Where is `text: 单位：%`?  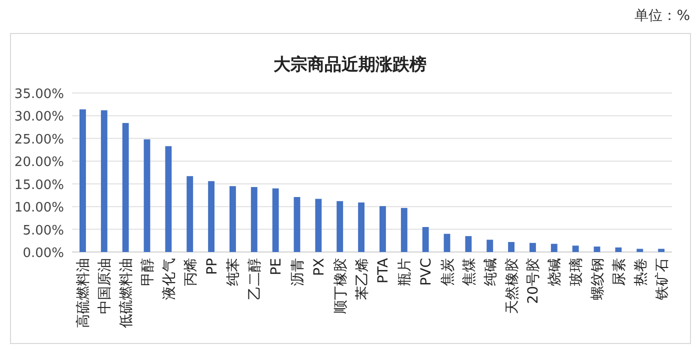
text: 单位：% is located at coordinates (662, 16).